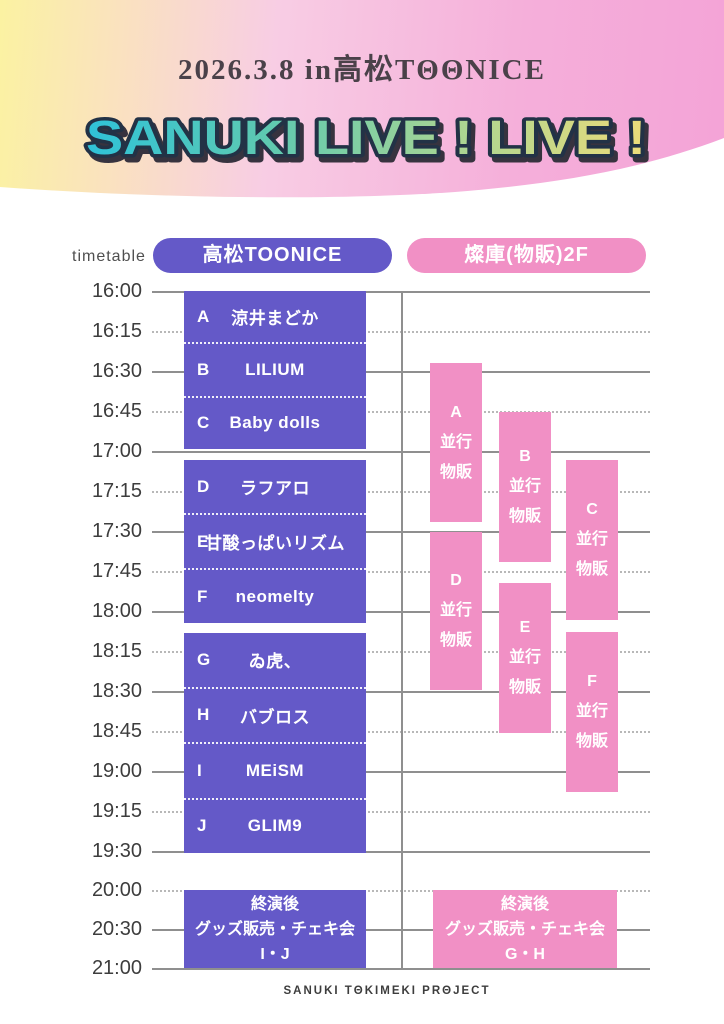 This screenshot has height=1024, width=724. Describe the element at coordinates (202, 826) in the screenshot. I see `act-letter: J` at that location.